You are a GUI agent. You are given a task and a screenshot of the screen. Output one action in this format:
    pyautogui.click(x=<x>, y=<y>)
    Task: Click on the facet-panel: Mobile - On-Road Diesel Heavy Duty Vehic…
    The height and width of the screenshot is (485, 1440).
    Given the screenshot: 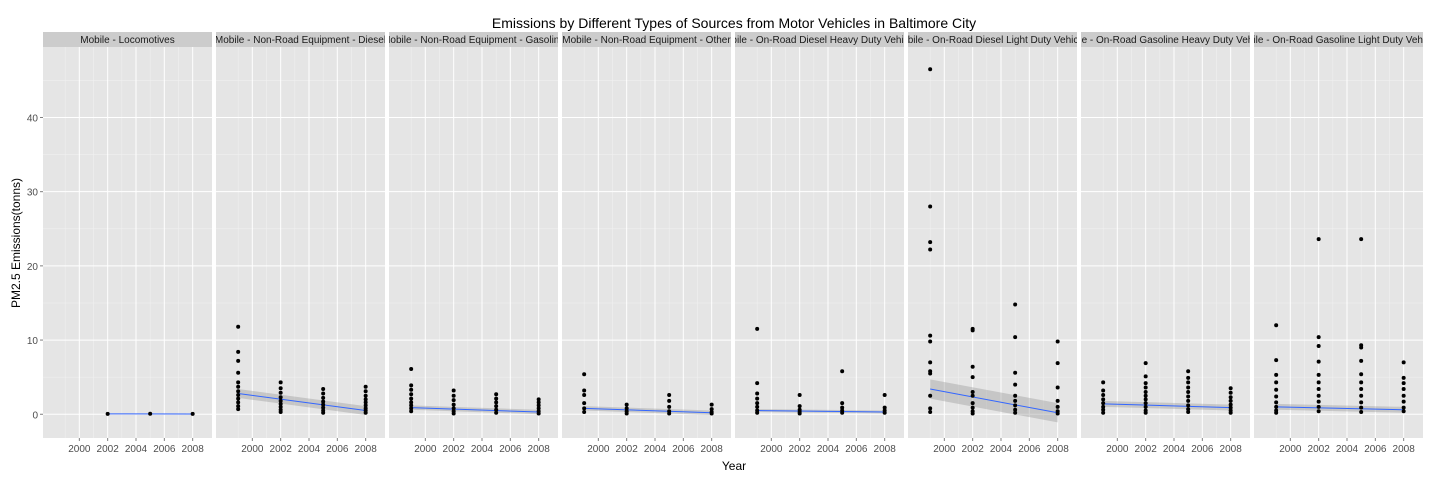 What is the action you would take?
    pyautogui.click(x=820, y=243)
    